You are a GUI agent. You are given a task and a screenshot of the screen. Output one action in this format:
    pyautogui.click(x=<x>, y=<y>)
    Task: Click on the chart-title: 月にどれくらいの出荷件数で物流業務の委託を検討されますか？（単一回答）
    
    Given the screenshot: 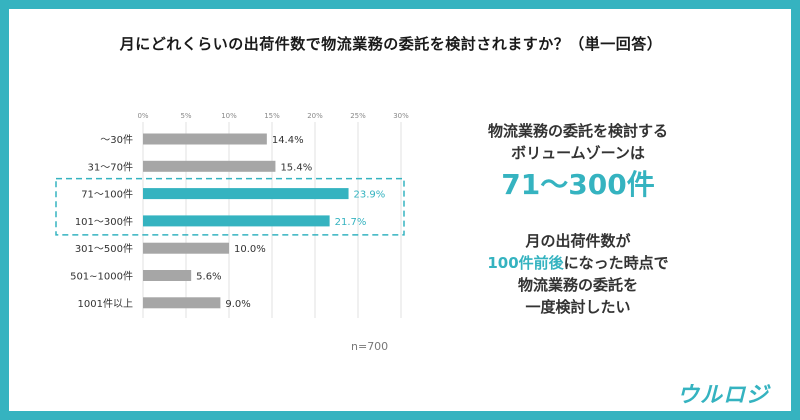 What is the action you would take?
    pyautogui.click(x=391, y=44)
    